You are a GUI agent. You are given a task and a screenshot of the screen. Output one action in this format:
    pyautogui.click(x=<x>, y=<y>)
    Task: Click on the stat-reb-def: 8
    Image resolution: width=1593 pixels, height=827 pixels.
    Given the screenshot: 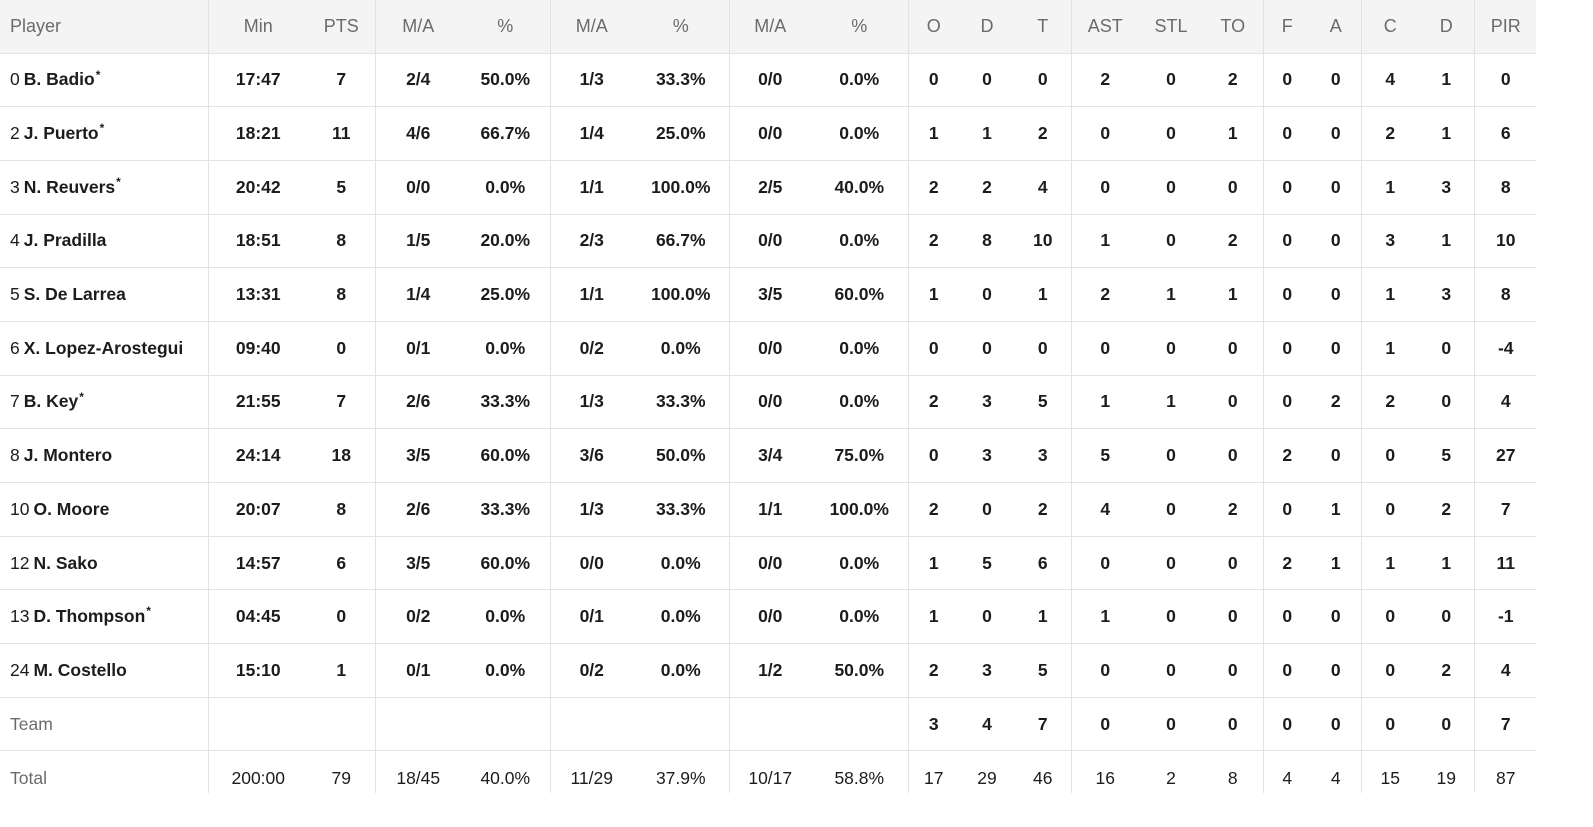 What is the action you would take?
    pyautogui.click(x=987, y=241)
    